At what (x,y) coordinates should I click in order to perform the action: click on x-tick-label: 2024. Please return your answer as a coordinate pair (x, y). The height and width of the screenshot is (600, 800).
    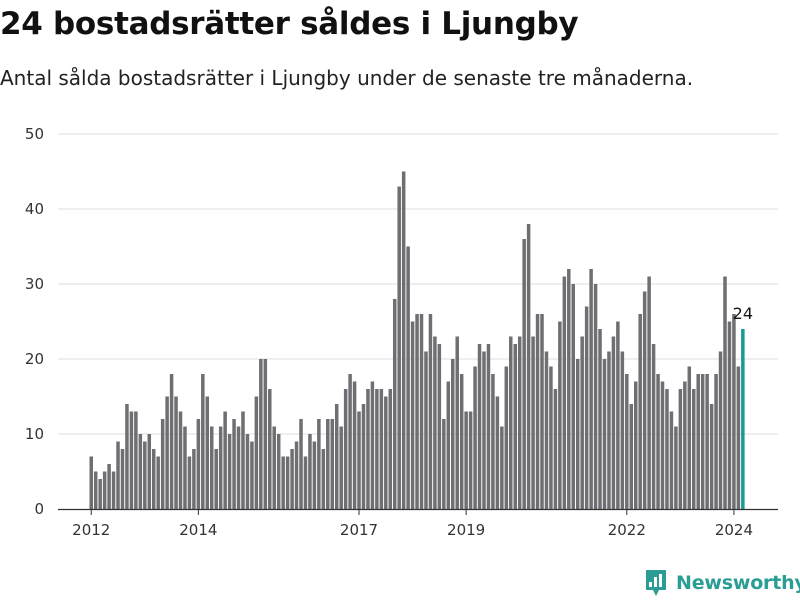
    Looking at the image, I should click on (734, 530).